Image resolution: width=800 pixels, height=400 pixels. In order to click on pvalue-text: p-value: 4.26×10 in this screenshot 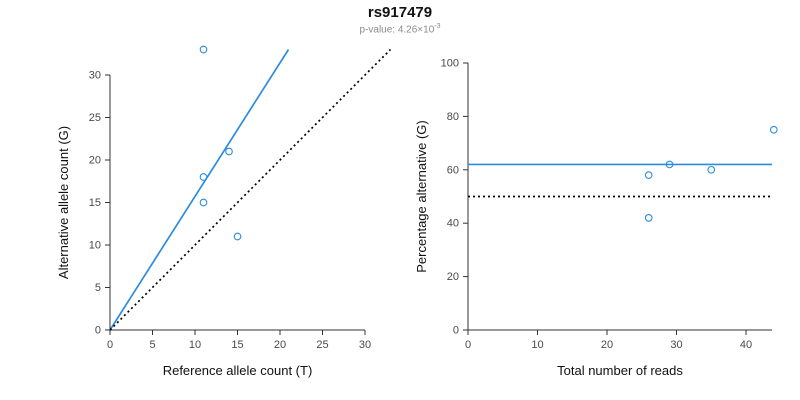, I will do `click(397, 30)`.